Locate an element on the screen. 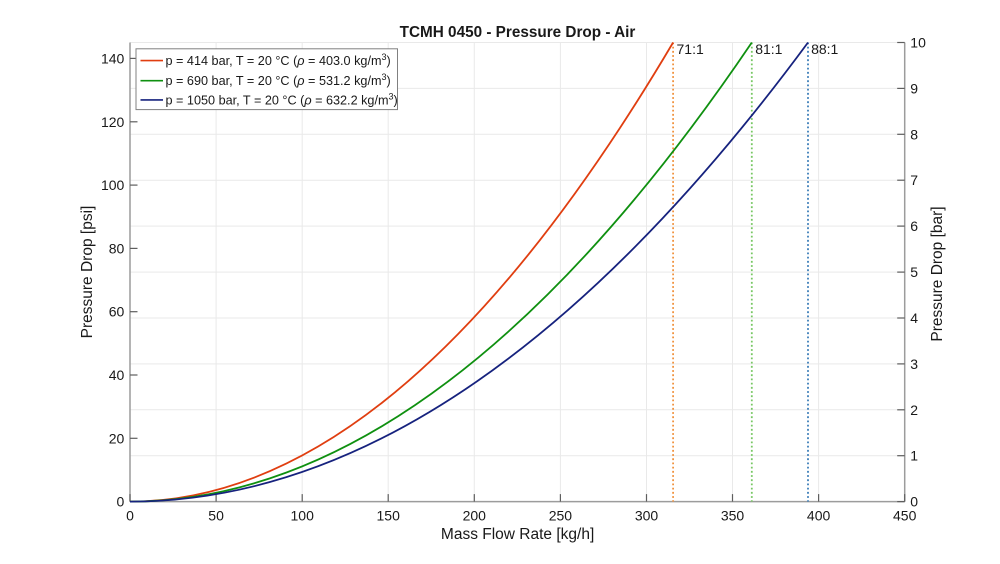  svg-text: 2 is located at coordinates (914, 410).